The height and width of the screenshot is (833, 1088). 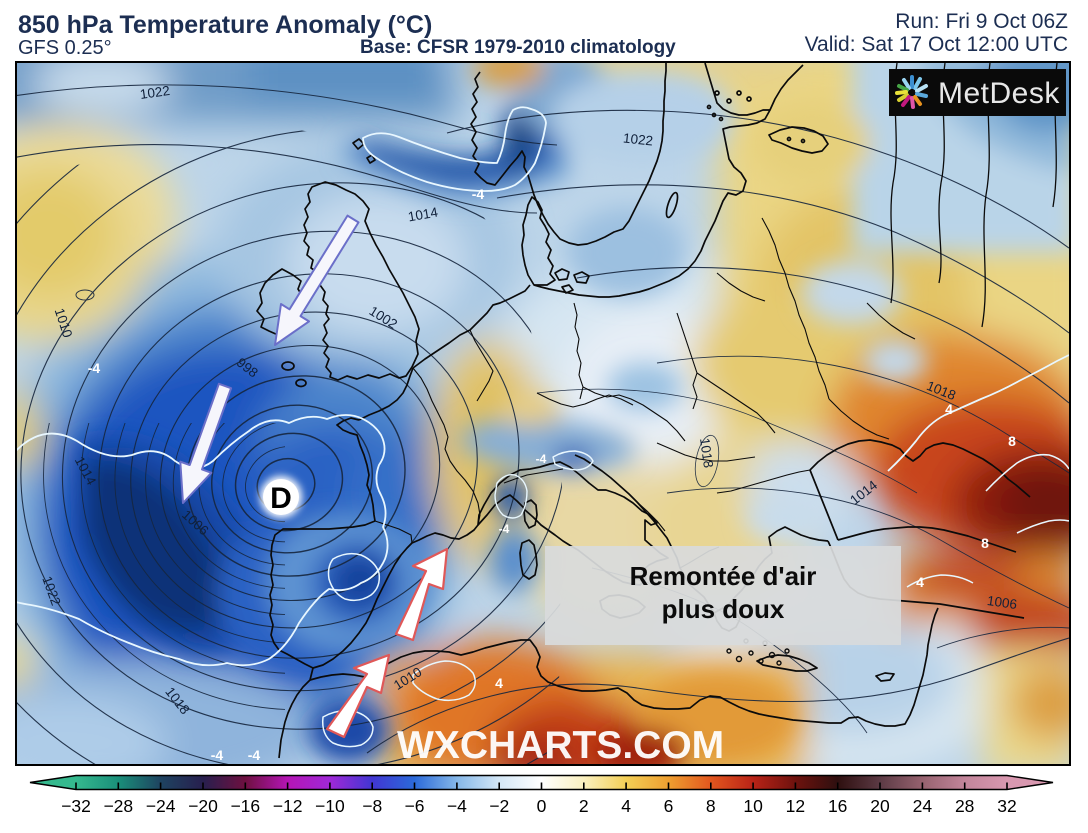 I want to click on svg-text: 32, so click(x=1006, y=806).